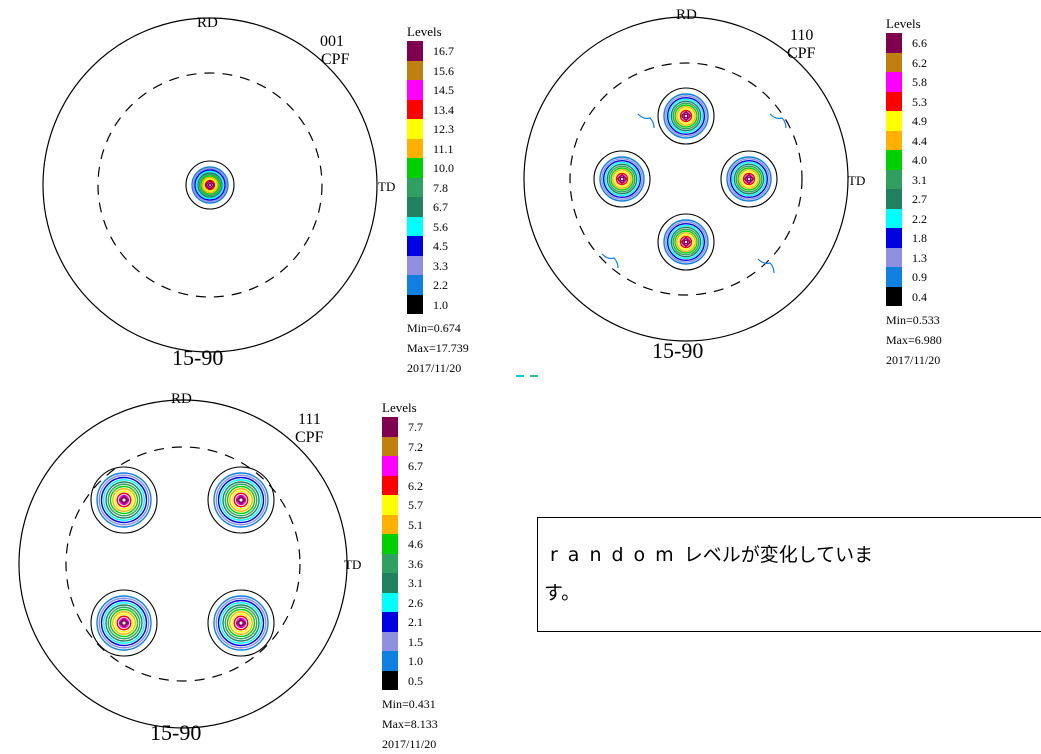 The width and height of the screenshot is (1041, 754). Describe the element at coordinates (415, 446) in the screenshot. I see `legend-level-value: 7.2` at that location.